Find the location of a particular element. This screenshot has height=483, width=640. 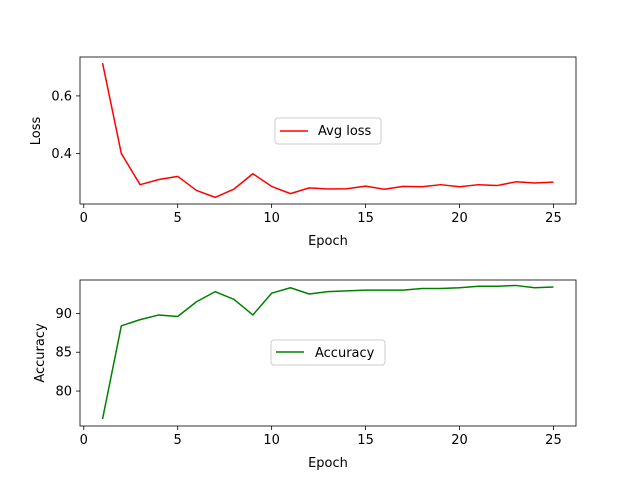

loss-x-tick-label: 20 is located at coordinates (459, 218).